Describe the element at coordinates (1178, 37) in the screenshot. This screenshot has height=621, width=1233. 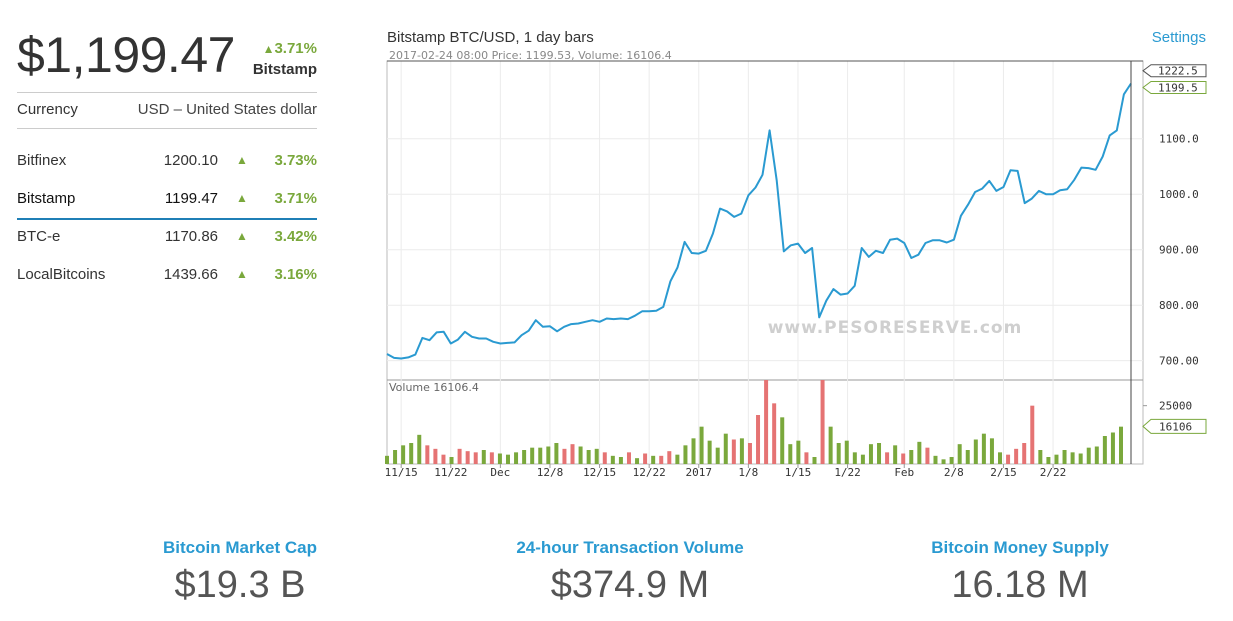
I see `settings-link: Settings` at that location.